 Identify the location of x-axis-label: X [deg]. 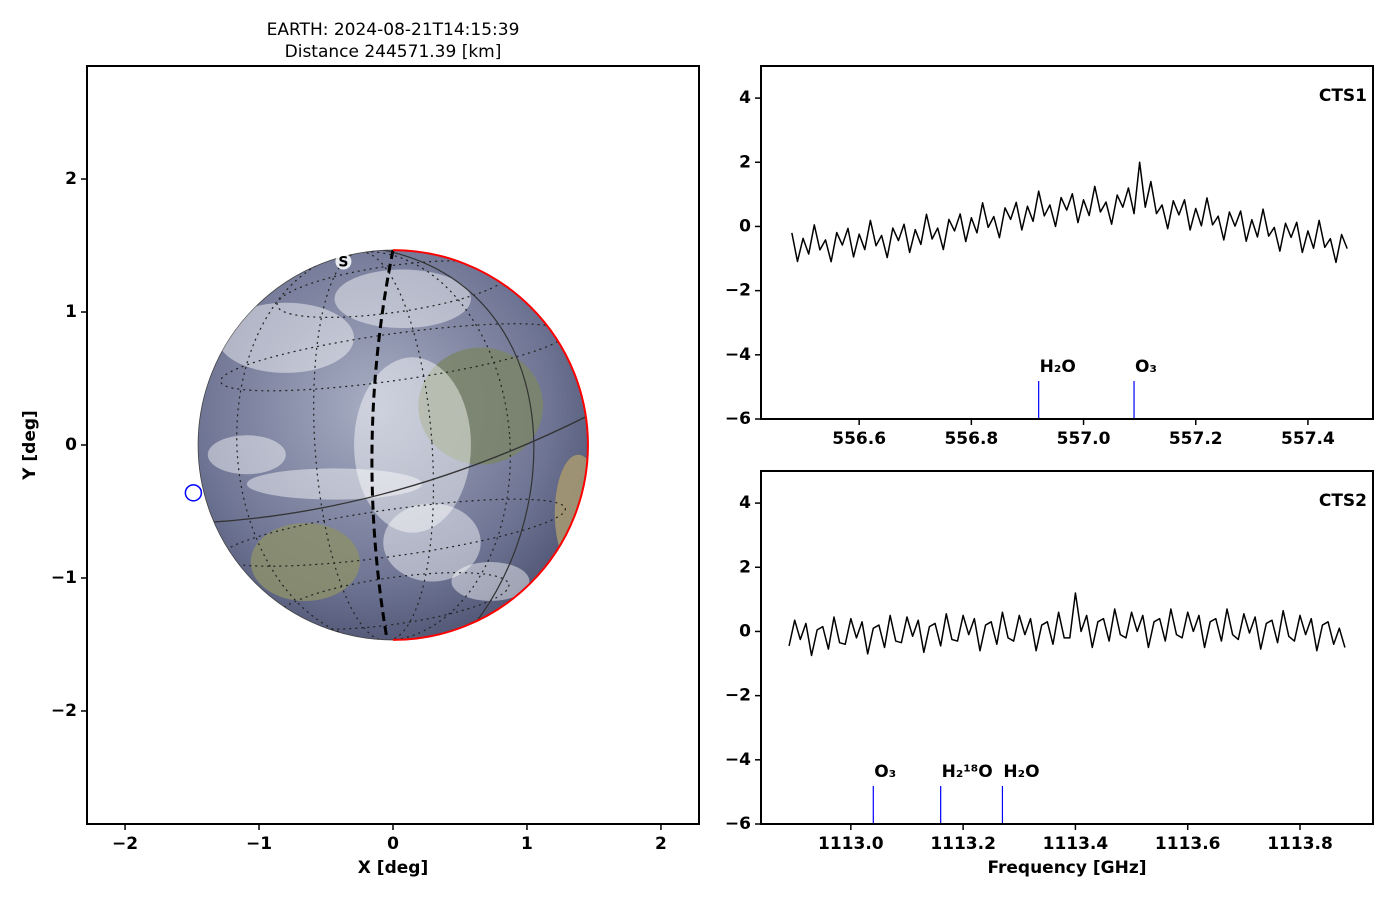
(393, 868).